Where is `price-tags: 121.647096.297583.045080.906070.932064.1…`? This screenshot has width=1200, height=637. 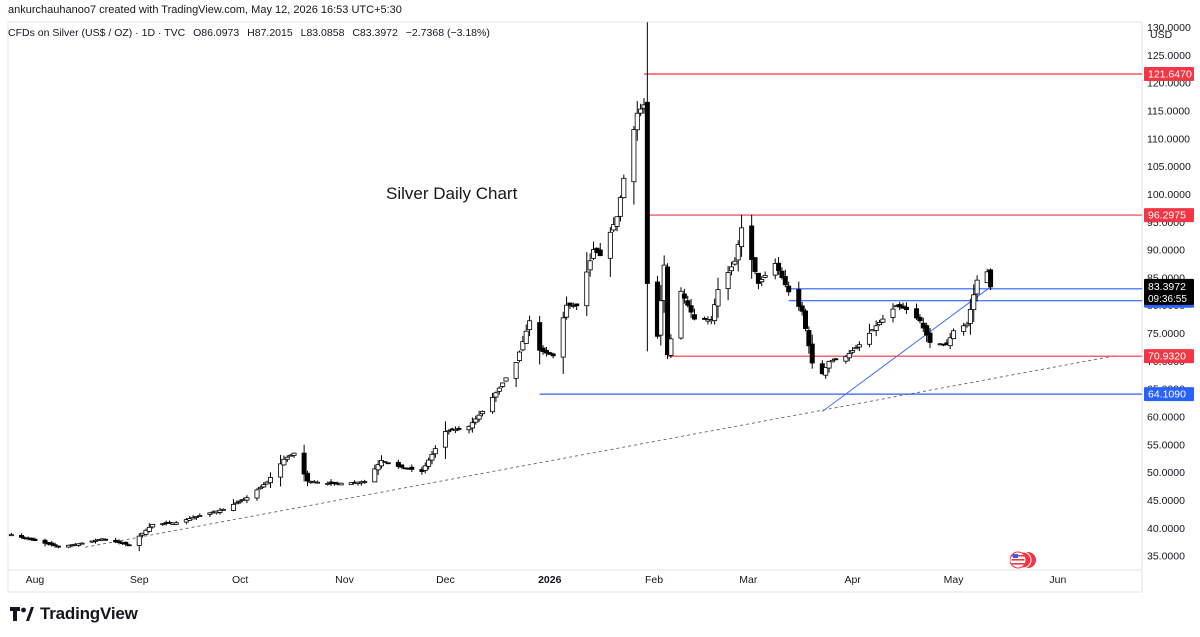 price-tags: 121.647096.297583.045080.906070.932064.1… is located at coordinates (1169, 234).